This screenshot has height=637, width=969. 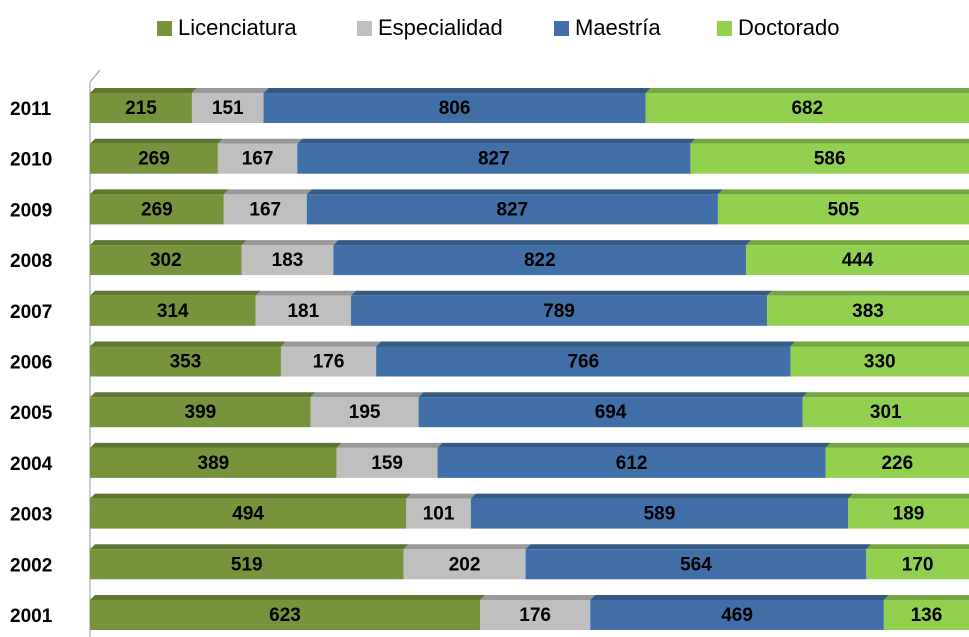 What do you see at coordinates (95, 76) in the screenshot?
I see `axis-depth` at bounding box center [95, 76].